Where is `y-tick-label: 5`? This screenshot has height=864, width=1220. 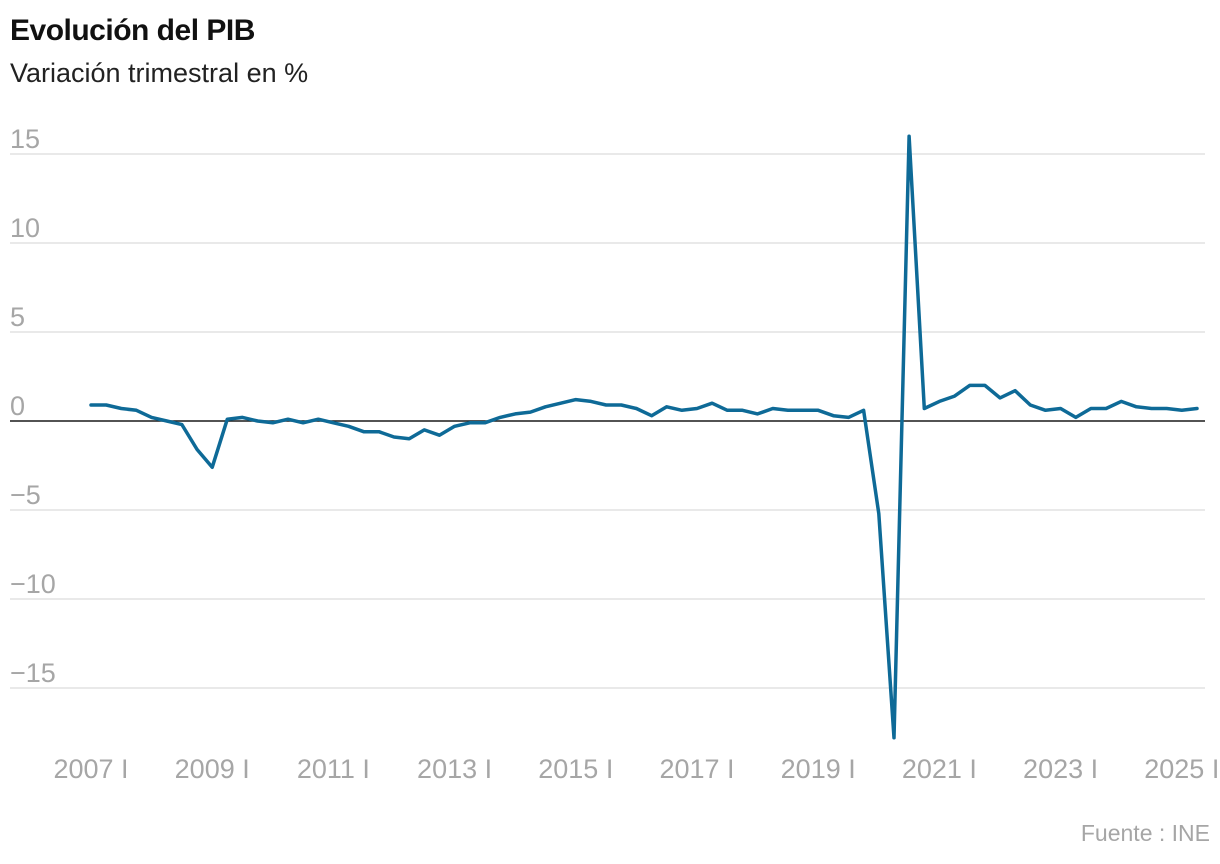 y-tick-label: 5 is located at coordinates (17, 317).